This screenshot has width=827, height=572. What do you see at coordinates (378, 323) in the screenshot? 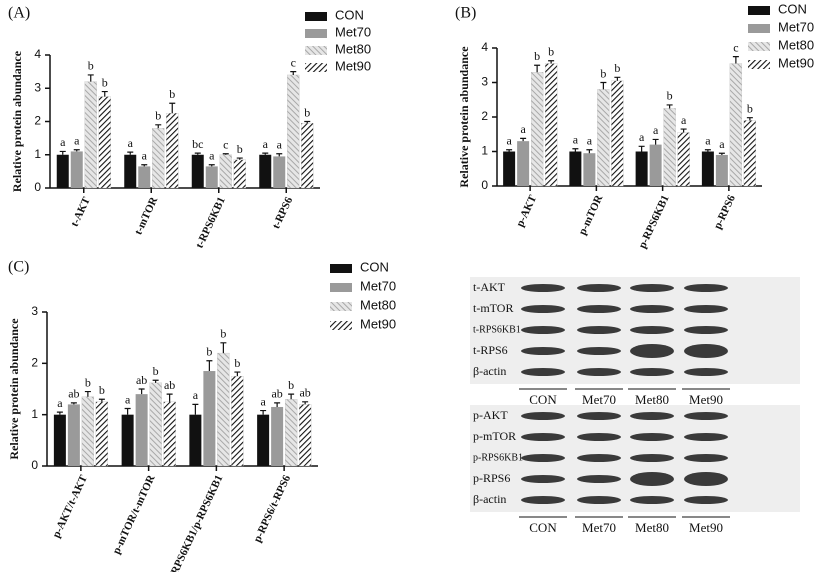
I see `legend-label: Met90` at bounding box center [378, 323].